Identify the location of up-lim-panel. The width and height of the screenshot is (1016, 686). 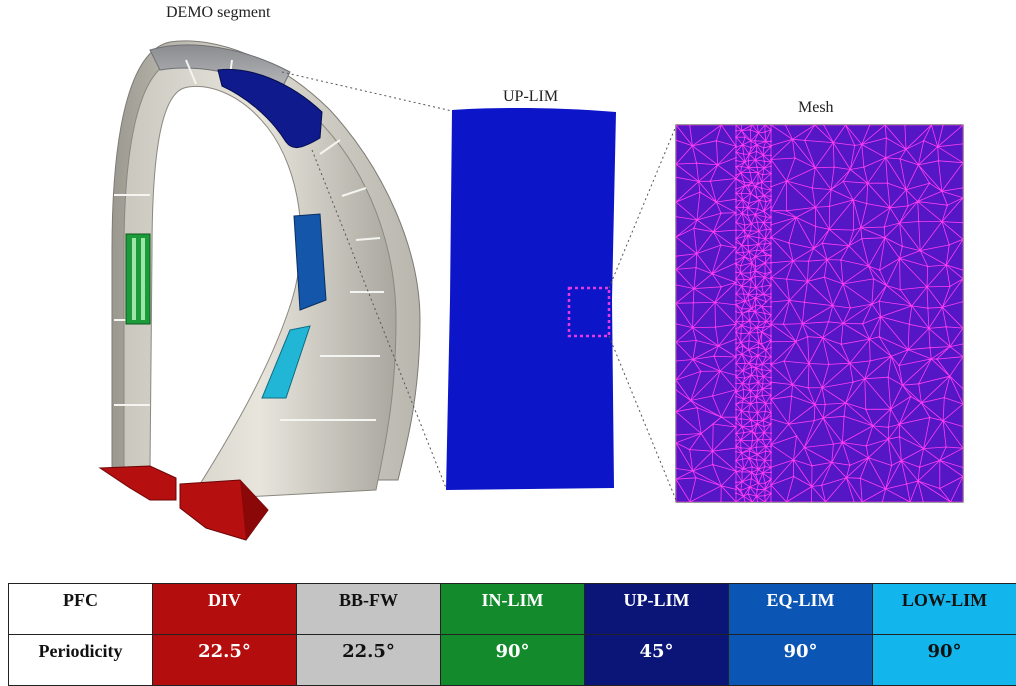
(531, 299).